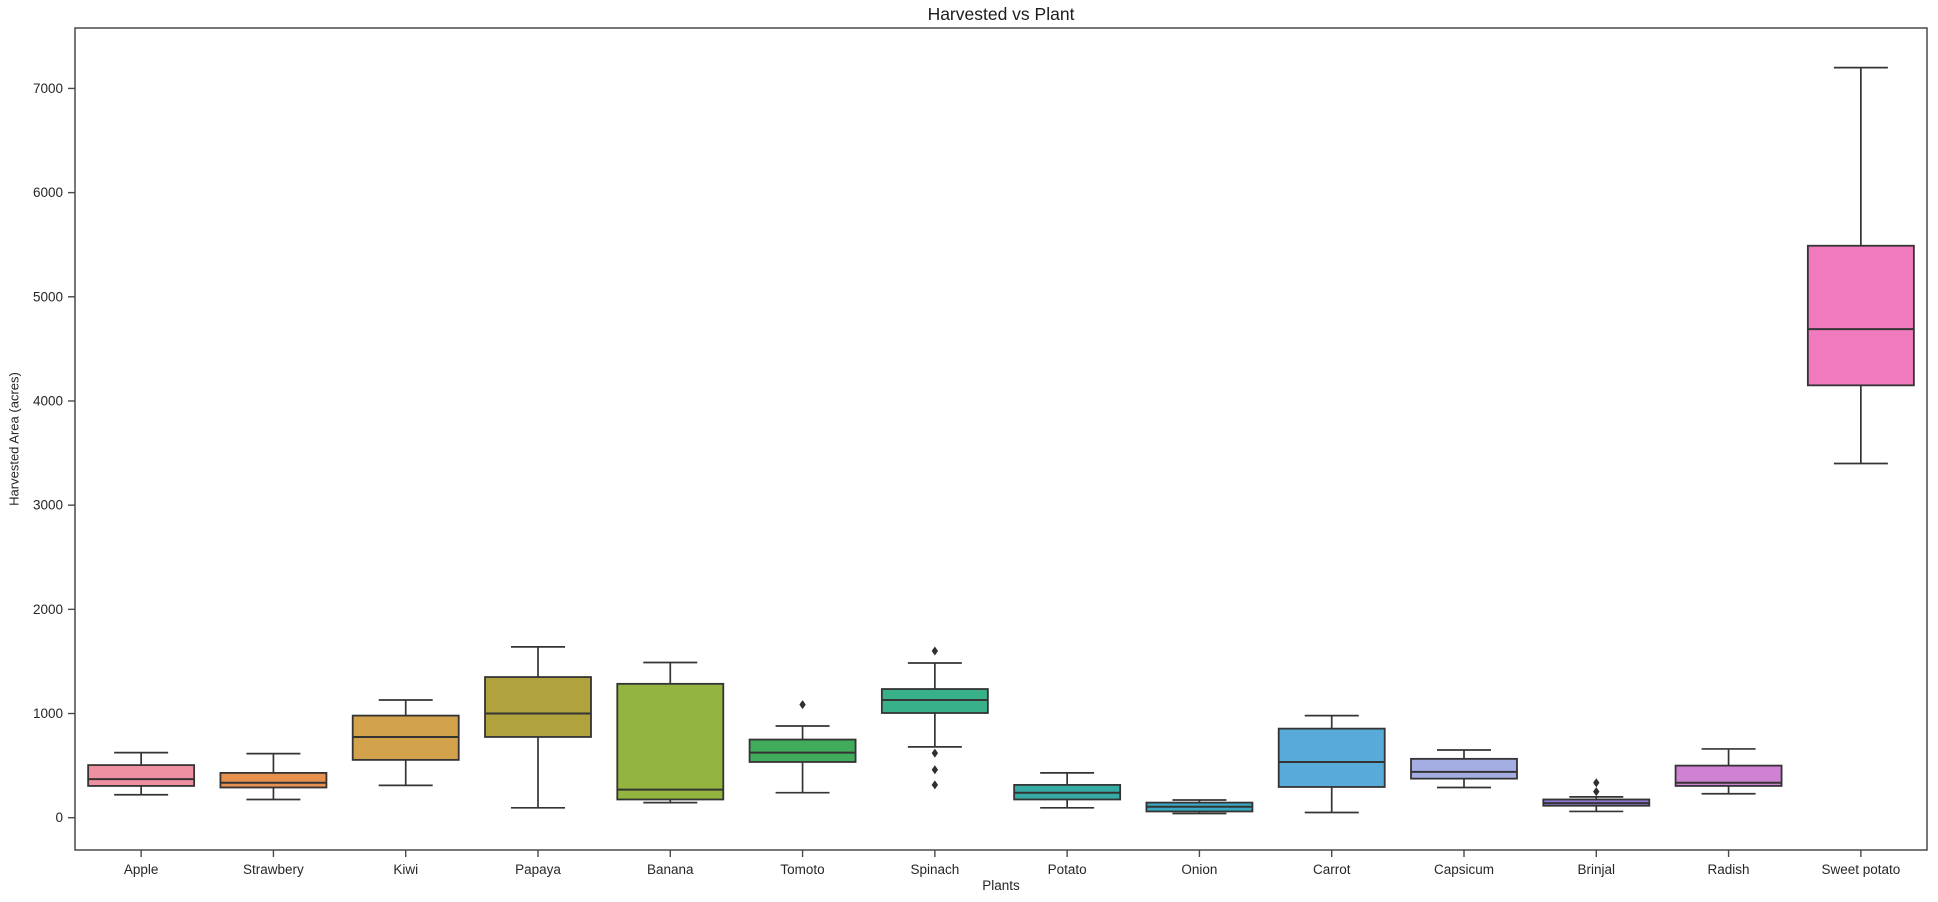 Image resolution: width=1938 pixels, height=902 pixels. Describe the element at coordinates (1001, 885) in the screenshot. I see `x-axis-label: Plants` at that location.